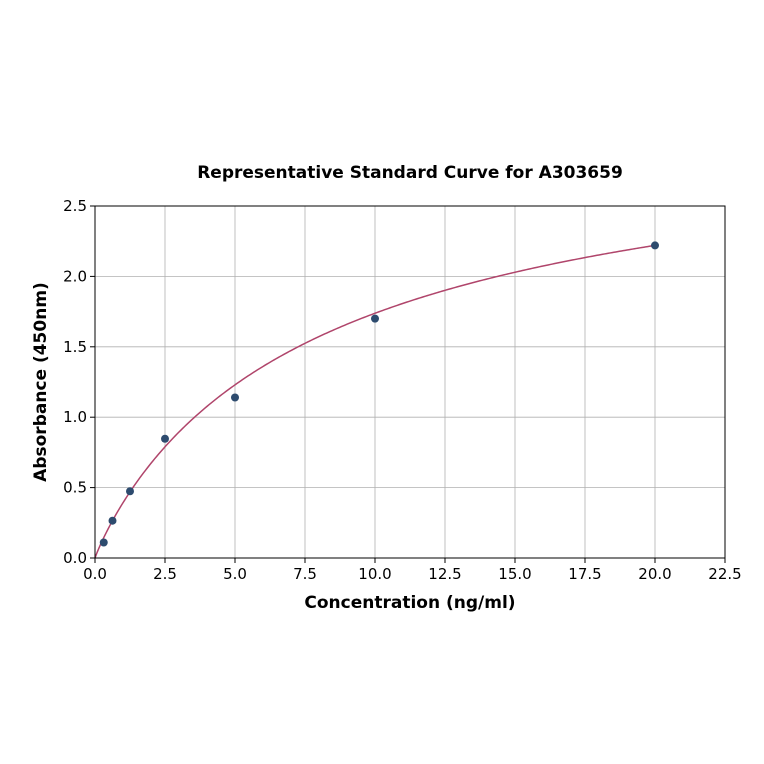 Image resolution: width=764 pixels, height=764 pixels. Describe the element at coordinates (654, 574) in the screenshot. I see `x-tick-label: 20.0` at that location.